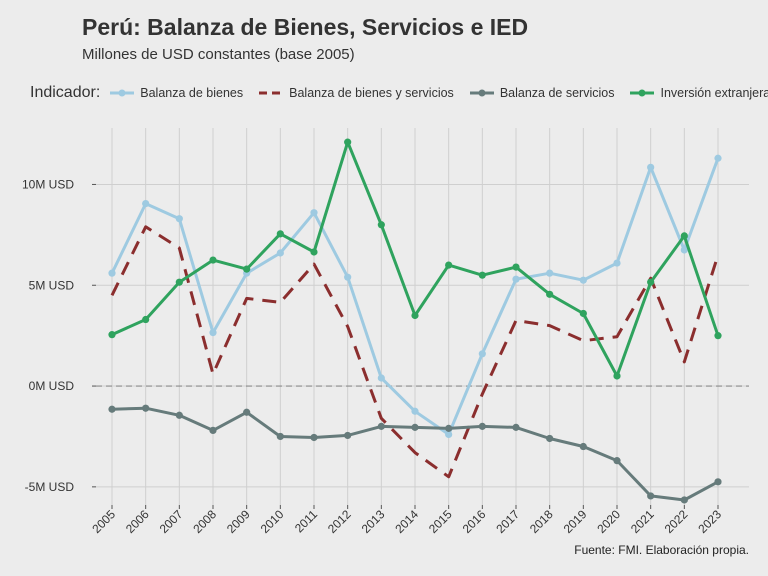  Describe the element at coordinates (557, 93) in the screenshot. I see `legend-label: Balanza de servicios` at that location.